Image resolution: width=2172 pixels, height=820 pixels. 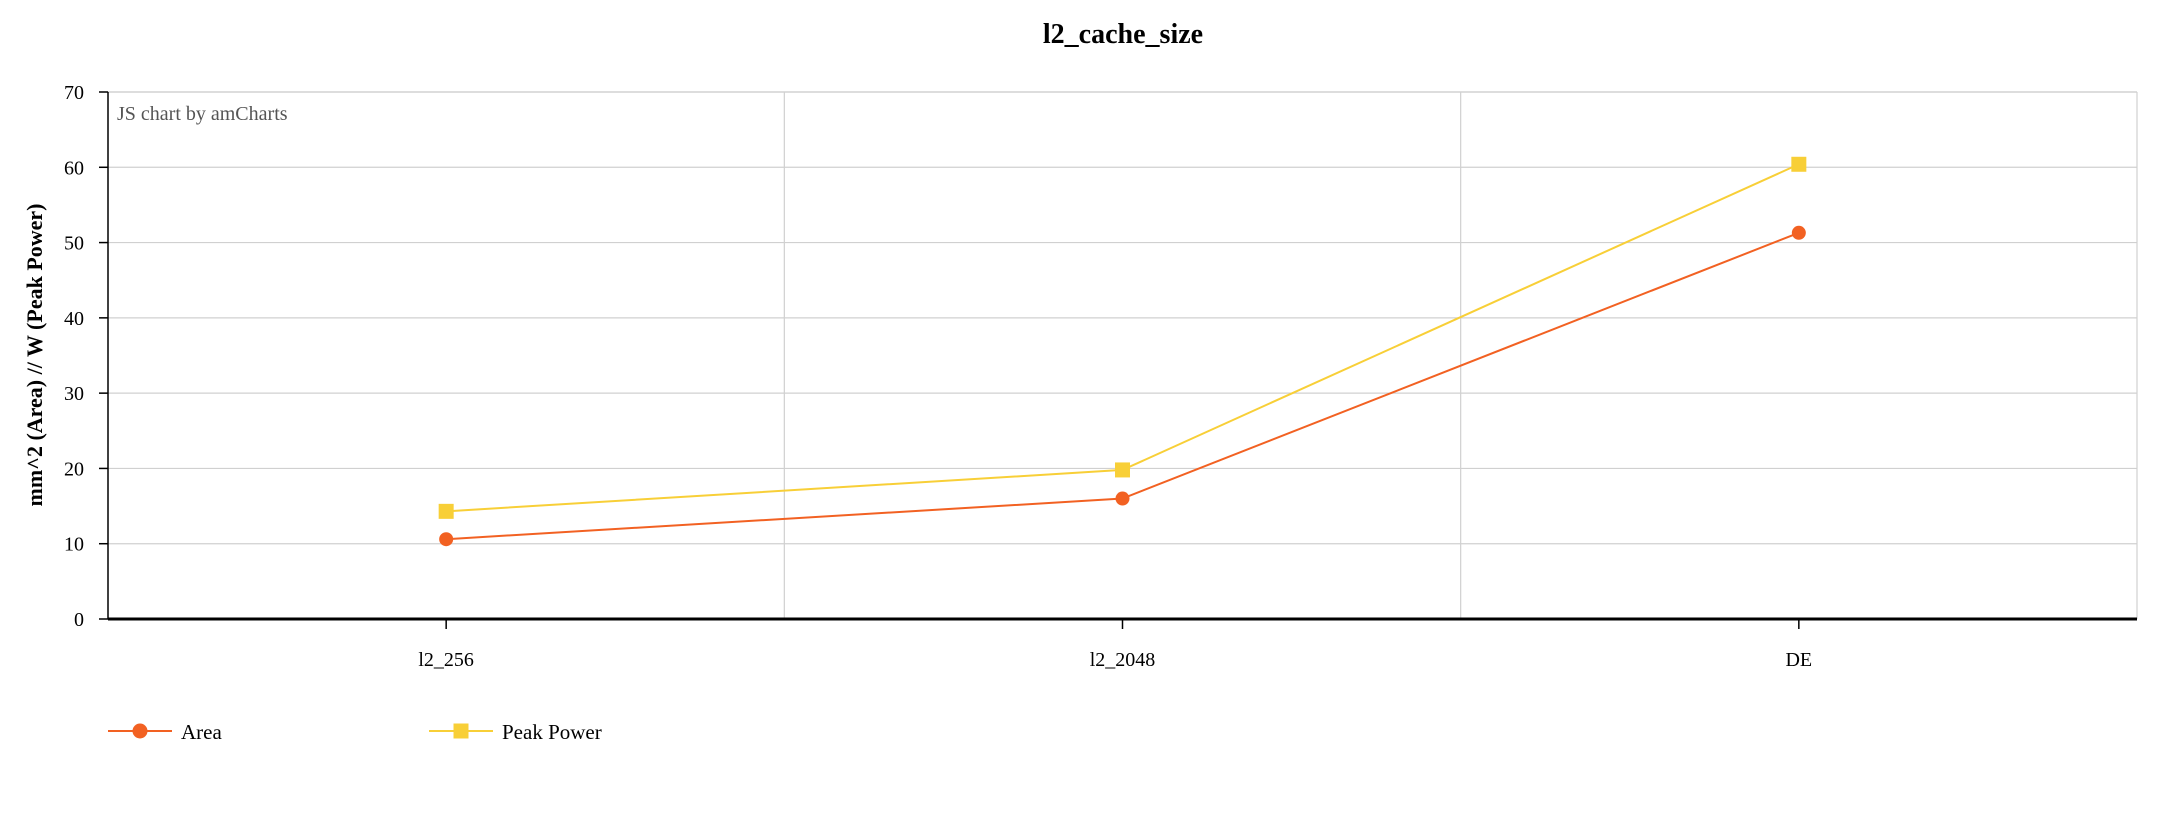 What do you see at coordinates (74, 319) in the screenshot?
I see `y-tick-label: 40` at bounding box center [74, 319].